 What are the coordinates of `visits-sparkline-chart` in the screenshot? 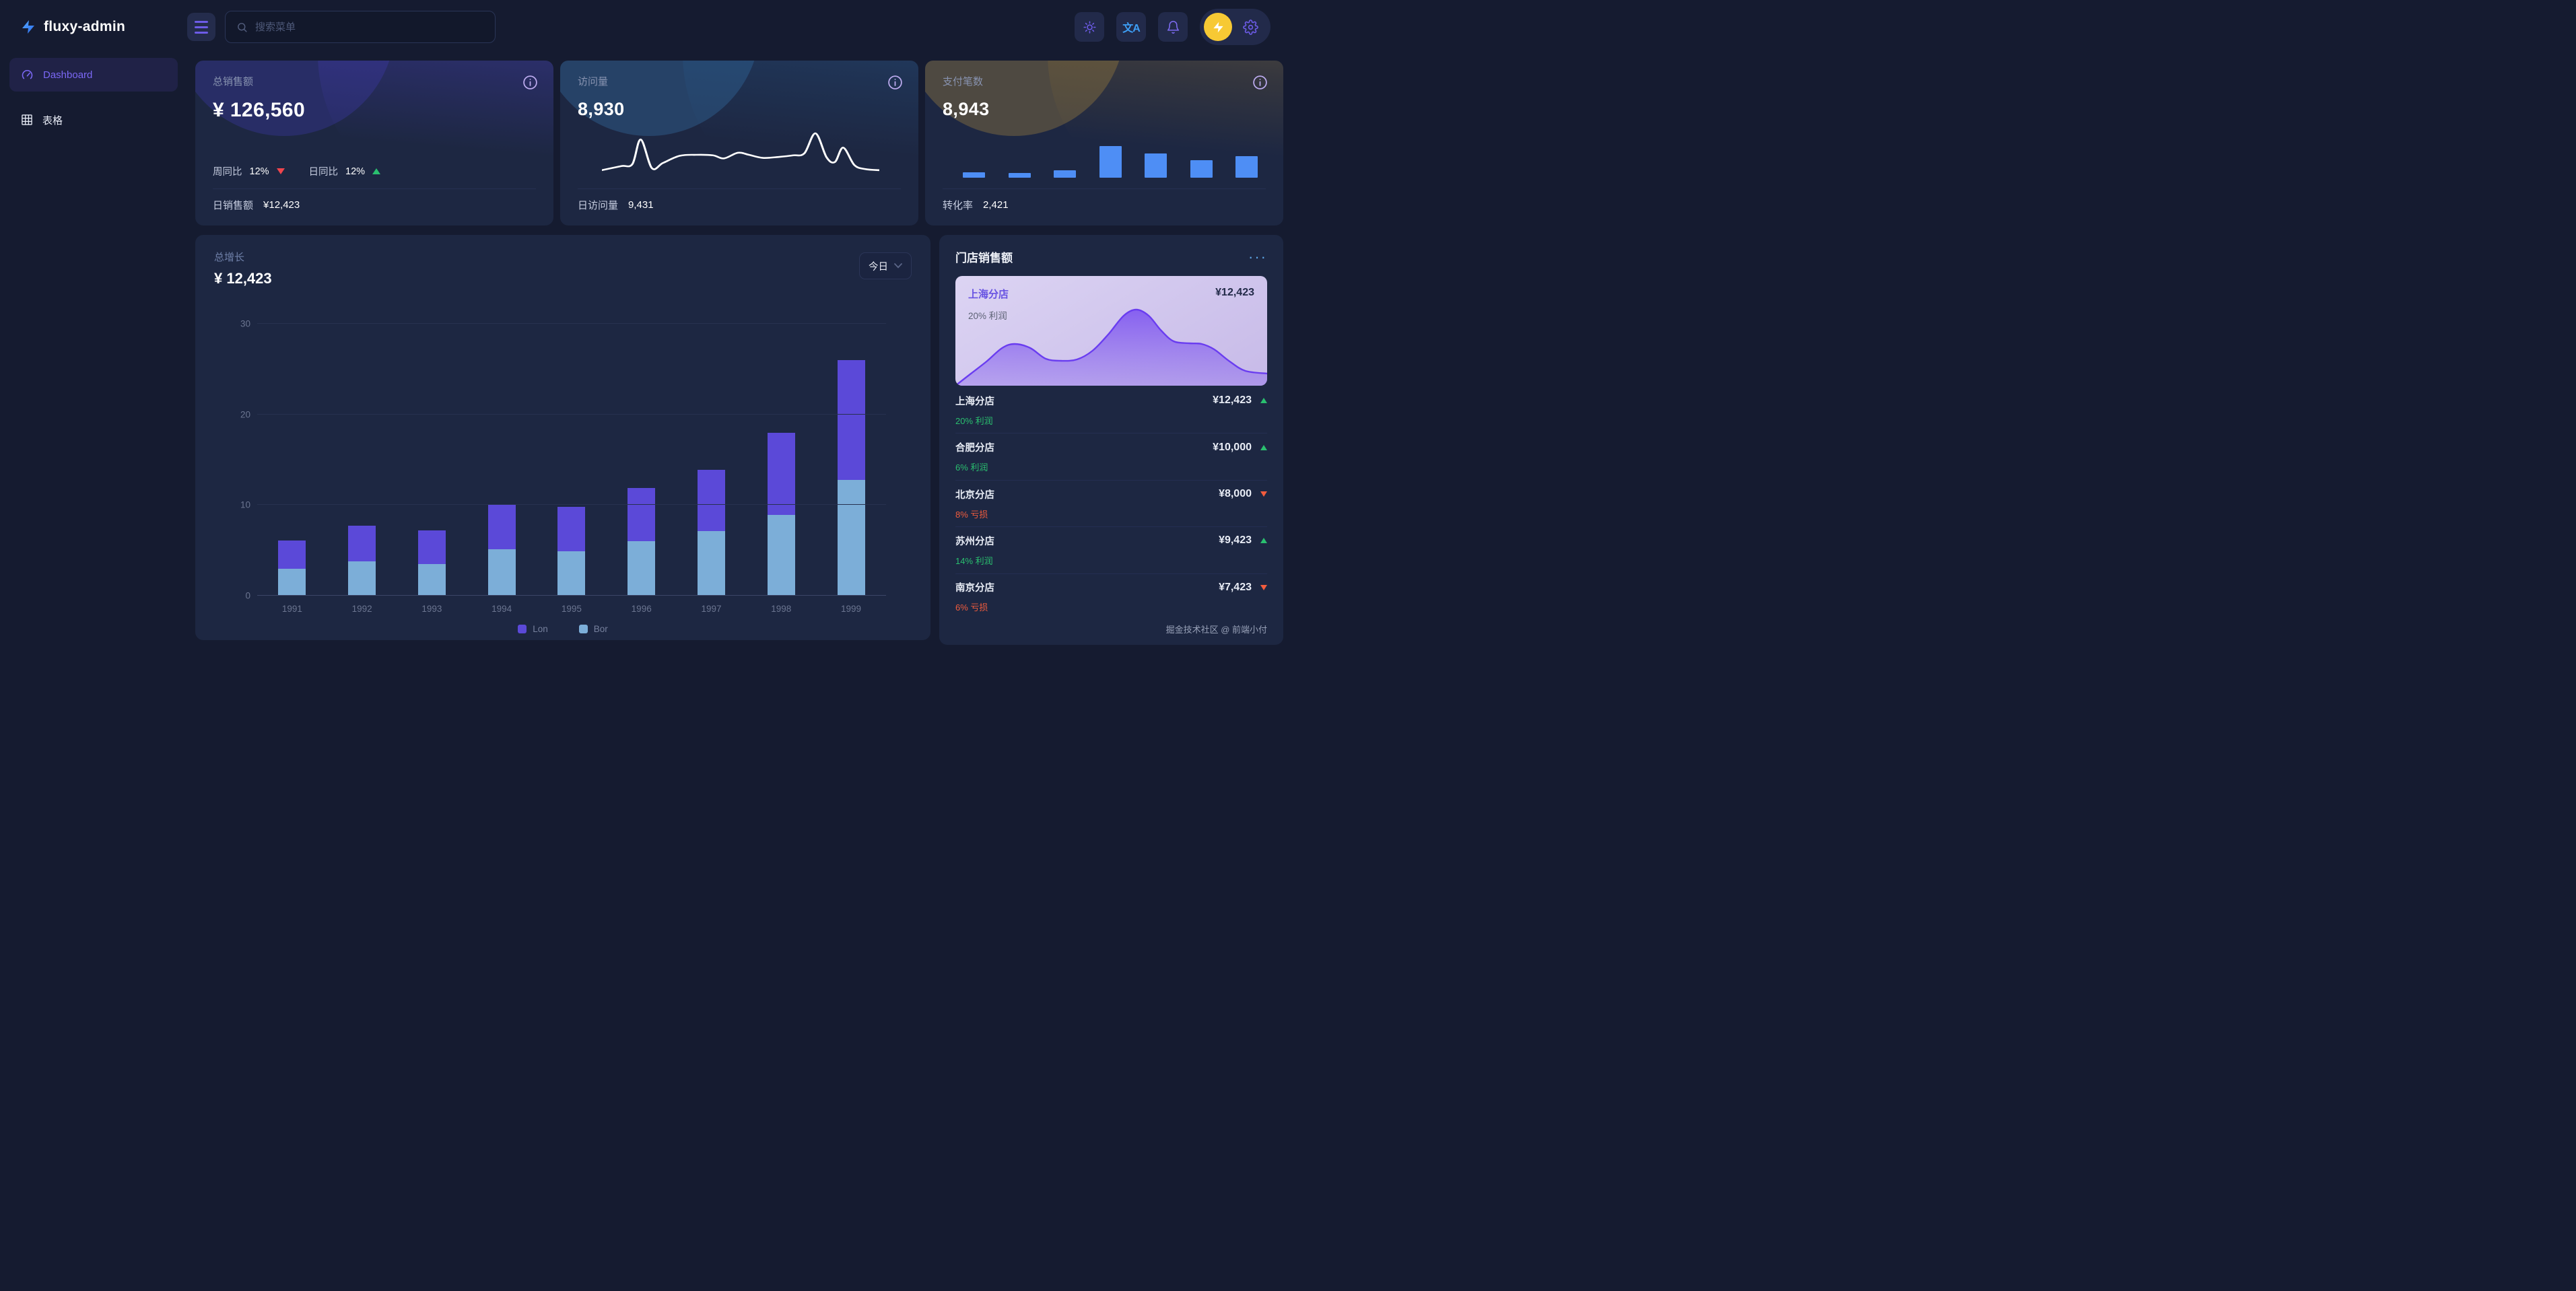 It's located at (740, 154).